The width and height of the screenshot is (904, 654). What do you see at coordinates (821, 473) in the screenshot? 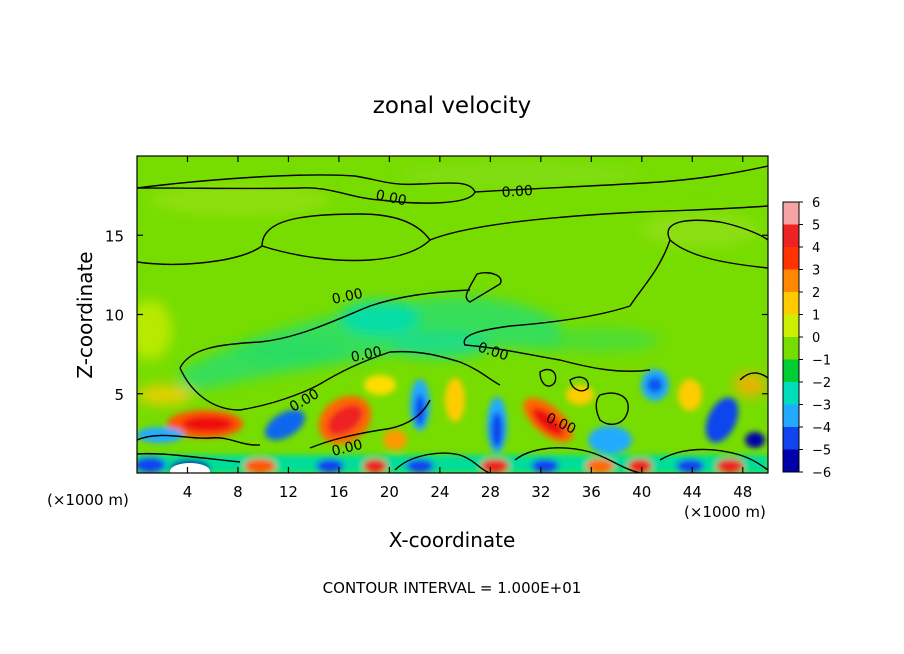
I see `colorbar-label: −6` at bounding box center [821, 473].